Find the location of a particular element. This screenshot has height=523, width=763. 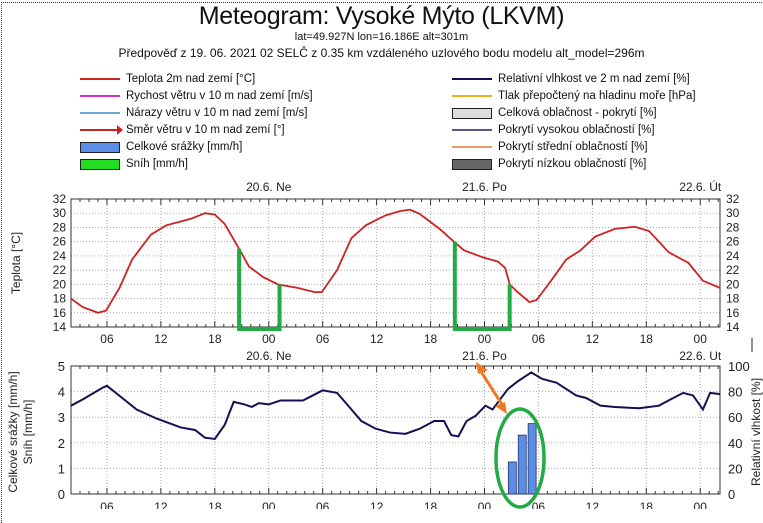

y-axis-label-right: Relativní vlhkost [%] is located at coordinates (756, 432).